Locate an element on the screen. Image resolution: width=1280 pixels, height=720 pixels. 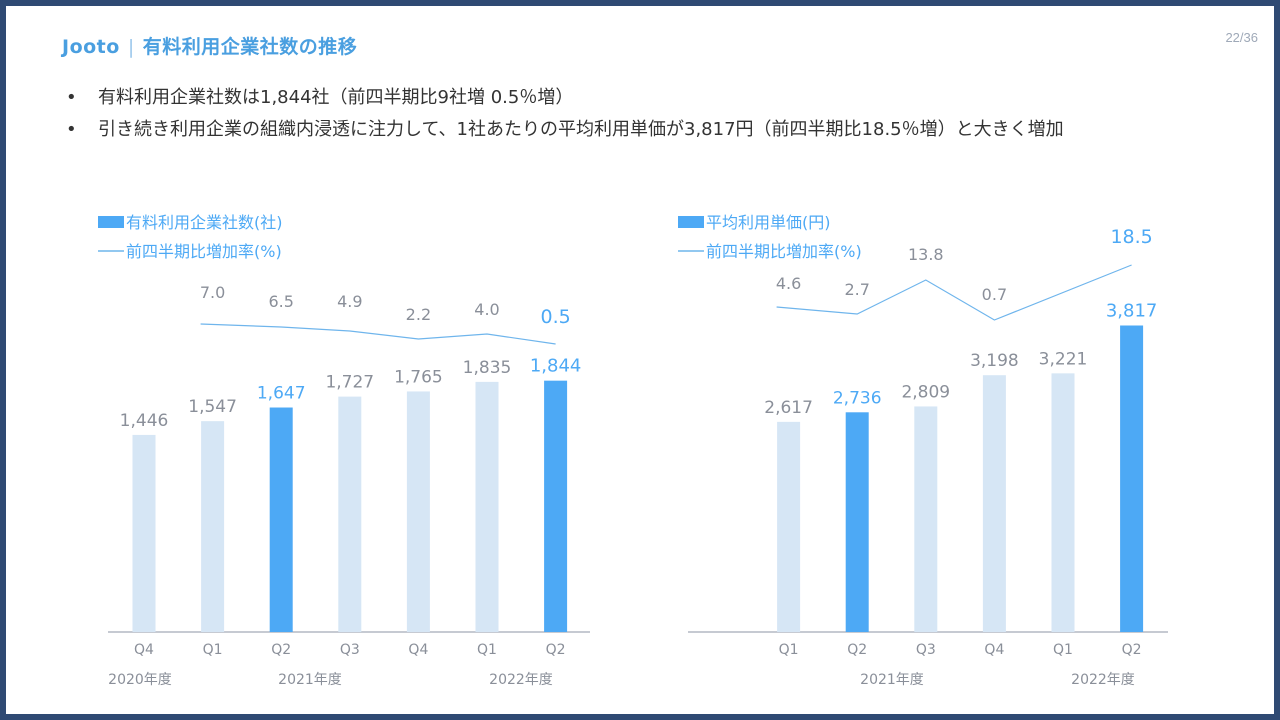
bar-value-label: 1,647 is located at coordinates (281, 394).